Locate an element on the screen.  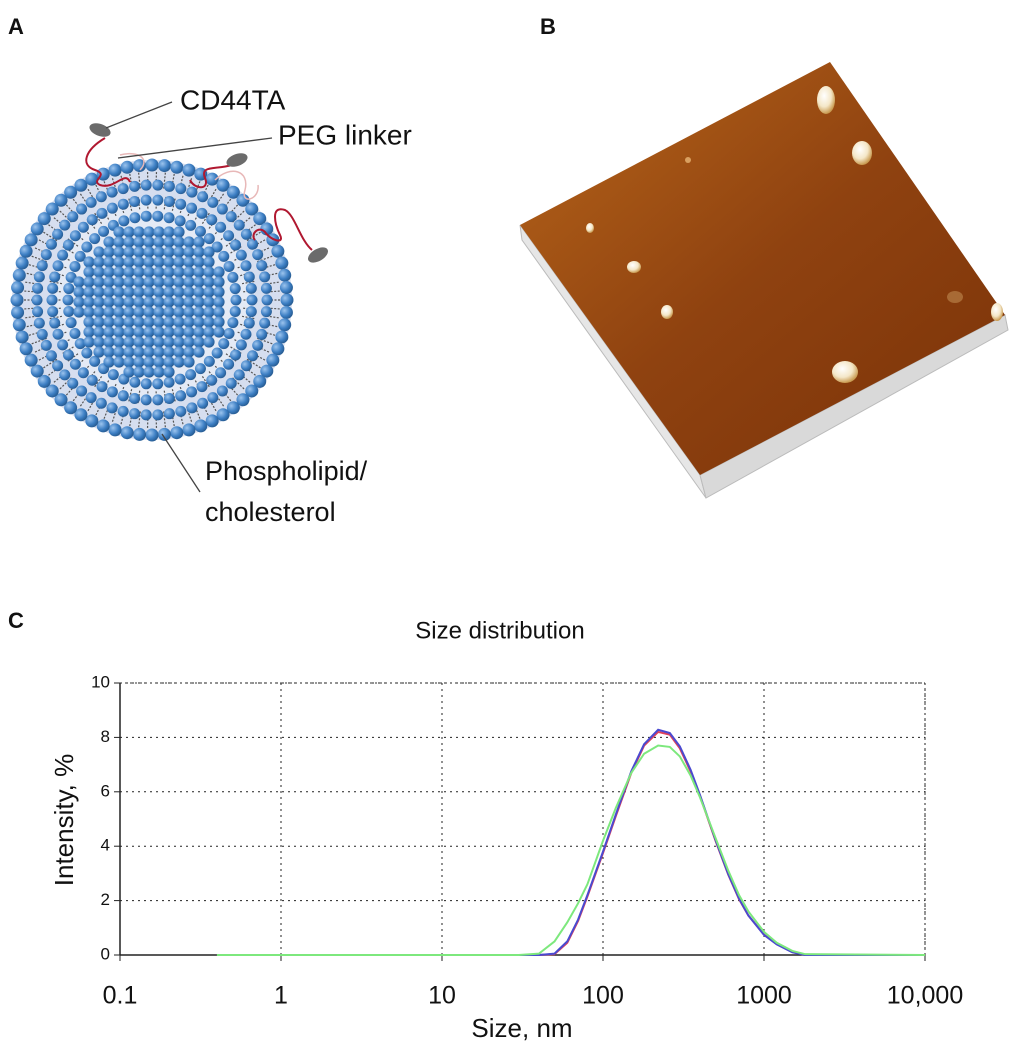
panel-label: A is located at coordinates (16, 26).